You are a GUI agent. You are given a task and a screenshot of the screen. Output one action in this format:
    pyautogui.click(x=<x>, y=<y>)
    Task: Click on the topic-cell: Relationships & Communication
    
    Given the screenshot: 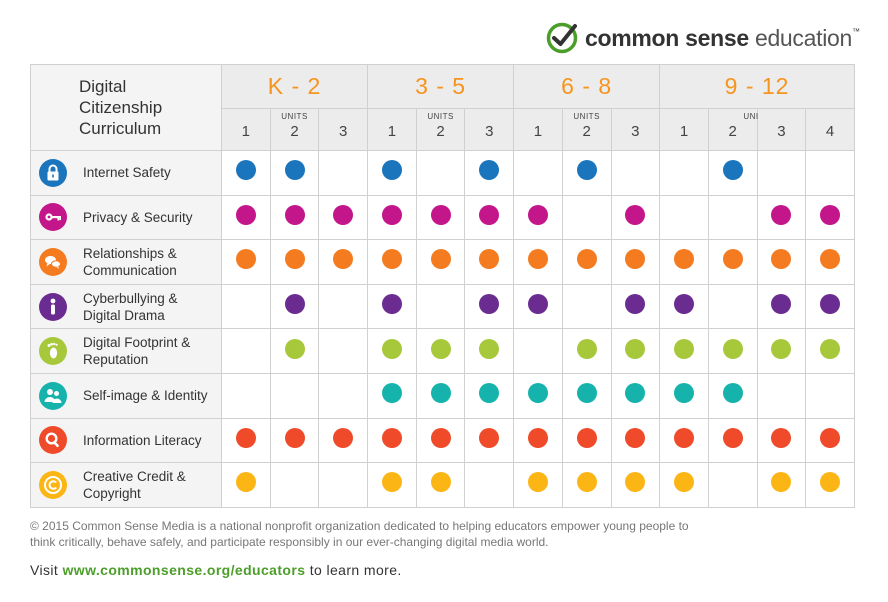 What is the action you would take?
    pyautogui.click(x=126, y=262)
    